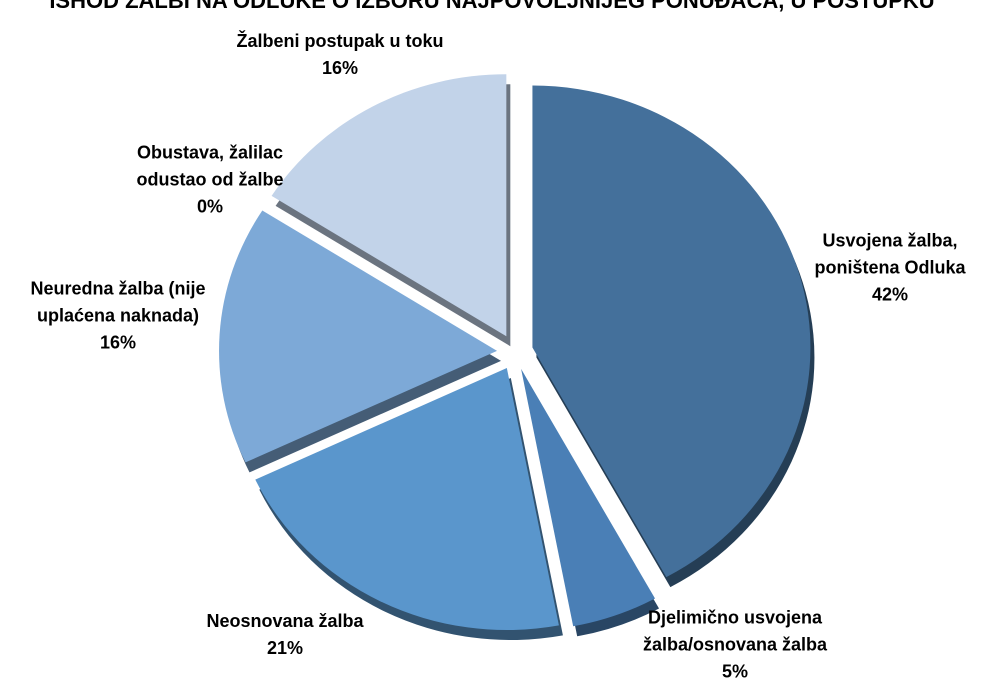  Describe the element at coordinates (735, 631) in the screenshot. I see `category-label: Djelimično usvojena žalba/osnovana žalba` at that location.